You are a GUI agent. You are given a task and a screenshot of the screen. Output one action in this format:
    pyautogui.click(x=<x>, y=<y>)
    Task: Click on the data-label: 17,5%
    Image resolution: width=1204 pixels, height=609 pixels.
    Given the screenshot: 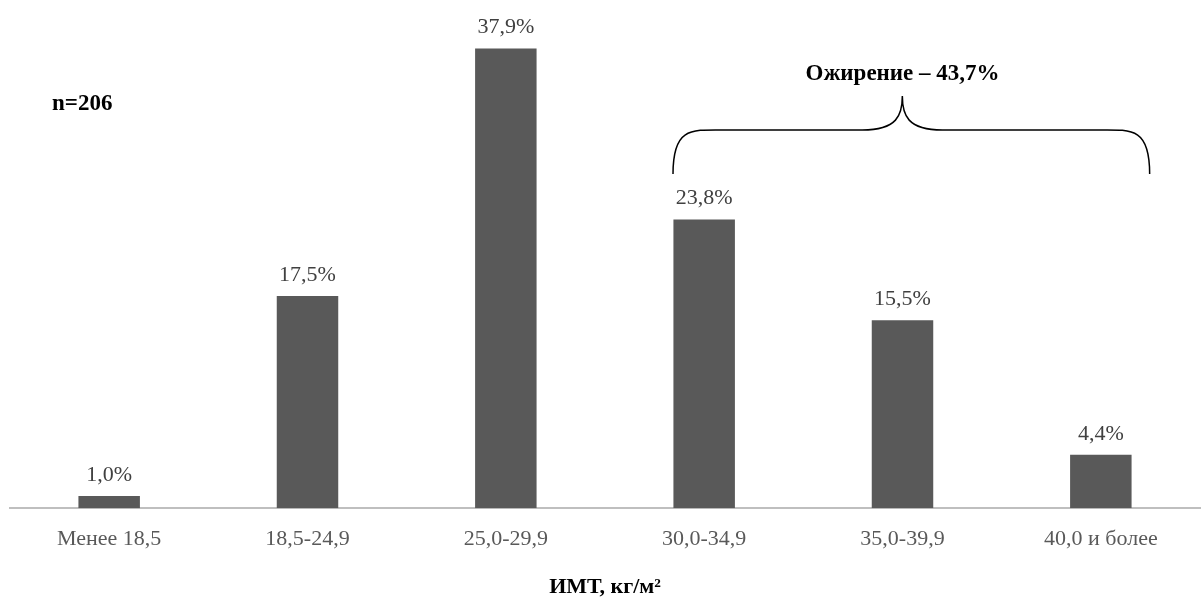 What is the action you would take?
    pyautogui.click(x=307, y=273)
    